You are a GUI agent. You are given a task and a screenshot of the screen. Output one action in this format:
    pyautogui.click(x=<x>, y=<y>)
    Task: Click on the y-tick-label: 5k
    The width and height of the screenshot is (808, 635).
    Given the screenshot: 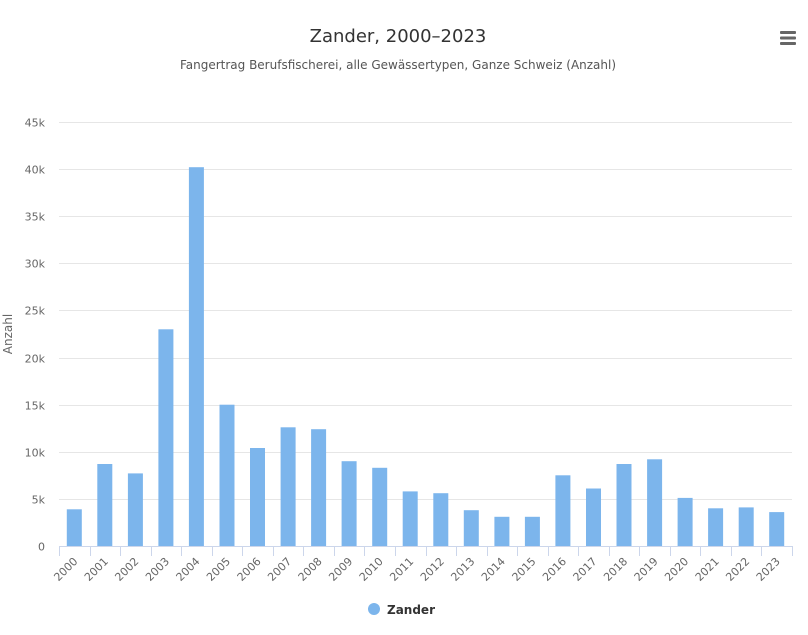 What is the action you would take?
    pyautogui.click(x=39, y=500)
    